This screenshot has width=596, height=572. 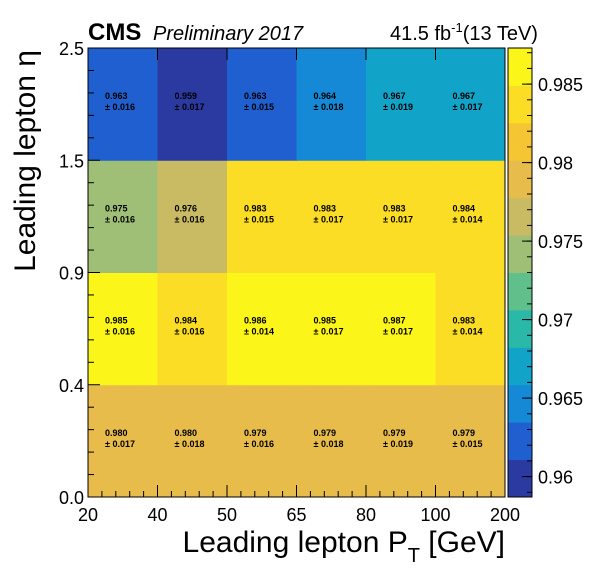 What do you see at coordinates (227, 515) in the screenshot?
I see `x-tick-label: 50` at bounding box center [227, 515].